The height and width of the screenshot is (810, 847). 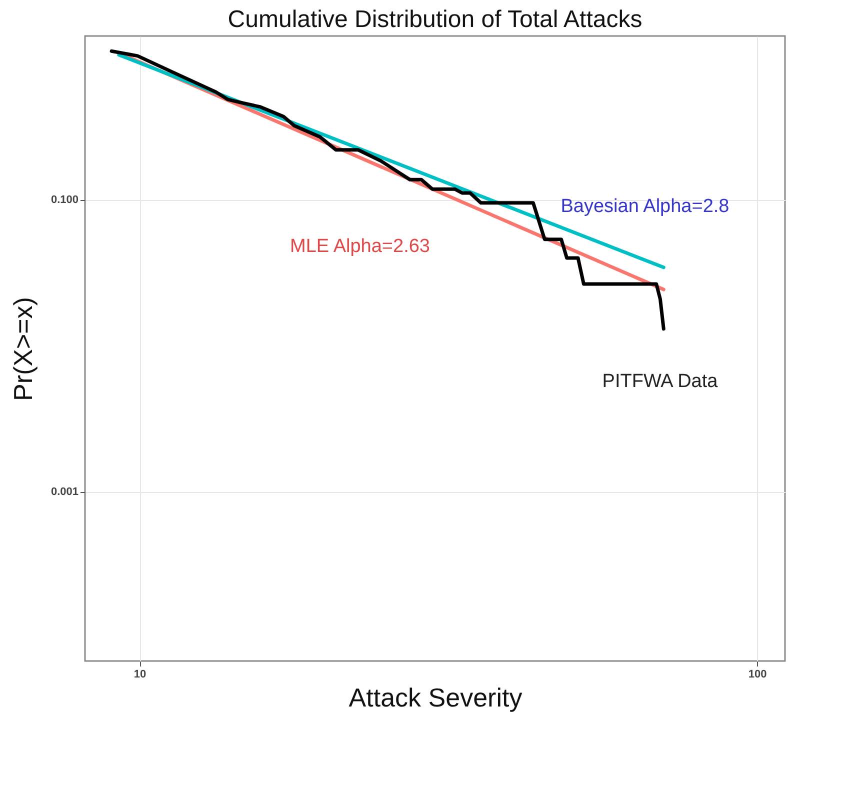 What do you see at coordinates (435, 19) in the screenshot?
I see `chart-title: Cumulative Distribution of Total Attacks` at bounding box center [435, 19].